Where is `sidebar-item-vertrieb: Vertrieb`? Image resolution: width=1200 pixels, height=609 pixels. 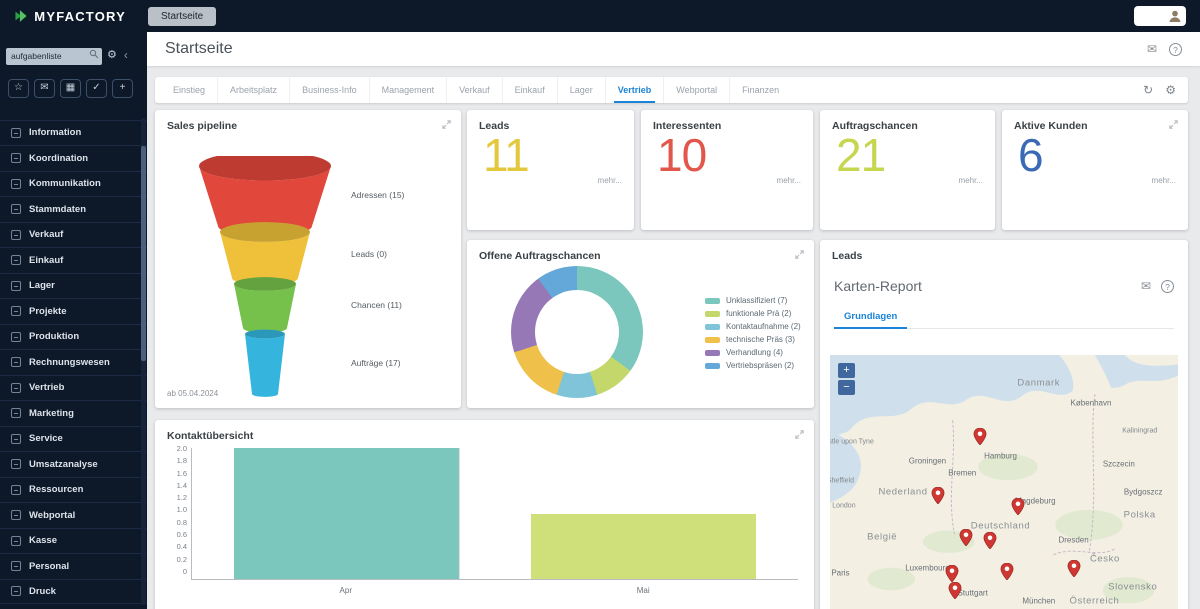 sidebar-item-vertrieb: Vertrieb is located at coordinates (73, 387).